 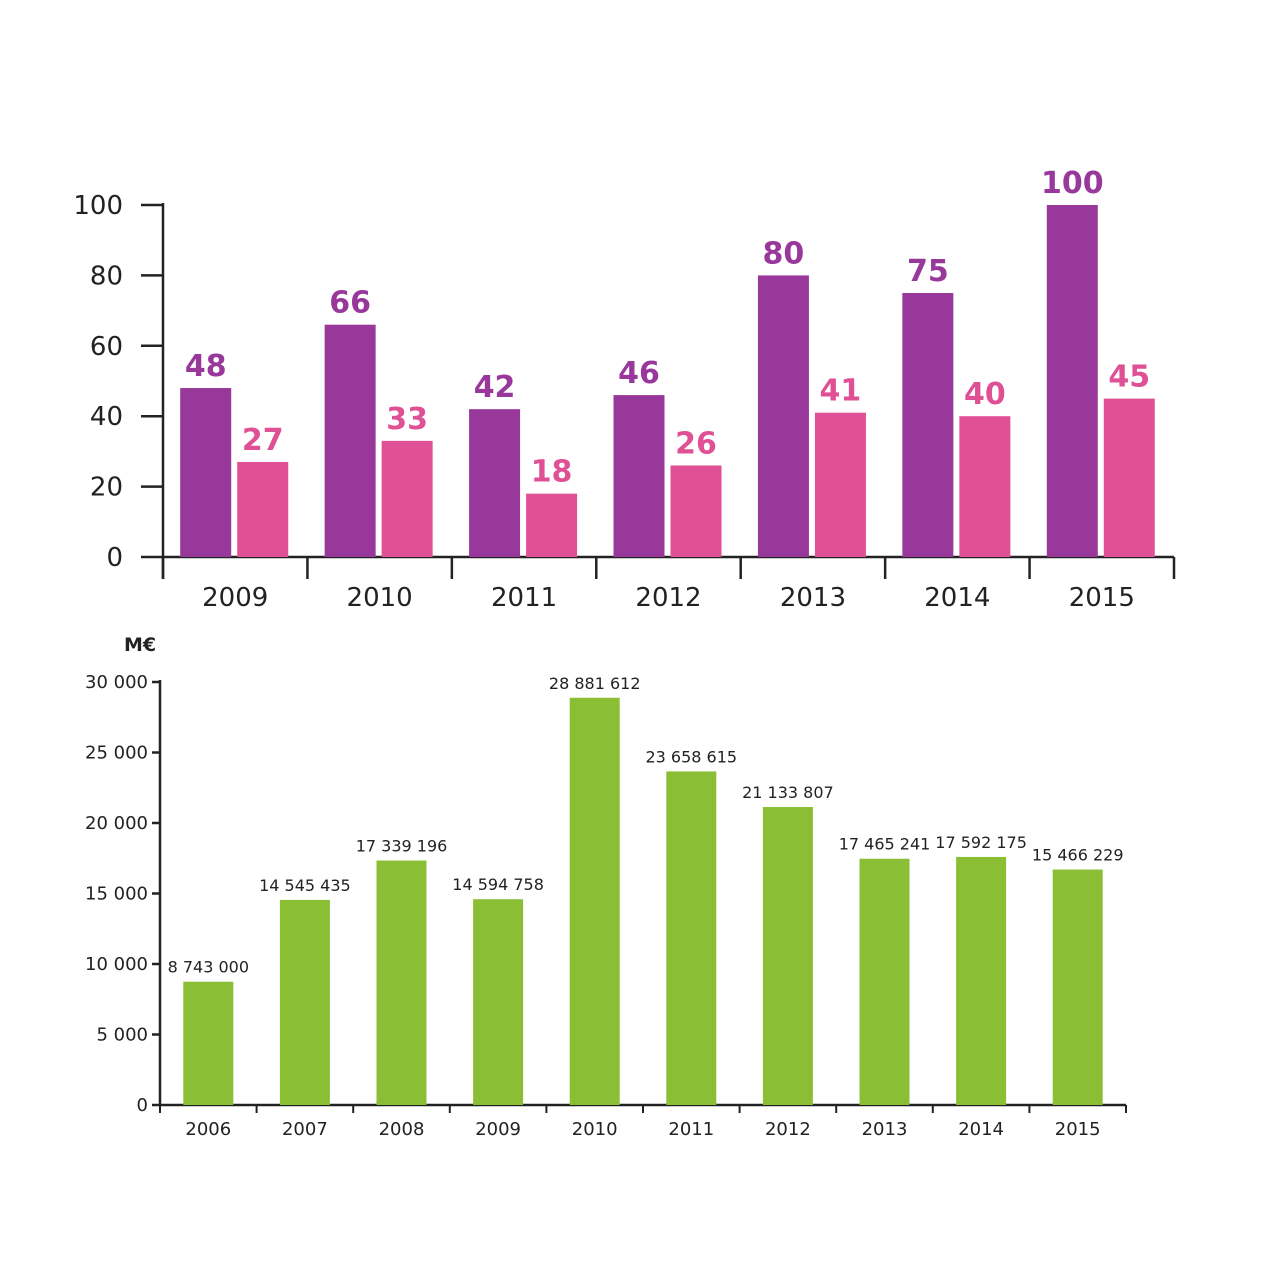 What do you see at coordinates (639, 373) in the screenshot?
I see `data-label-series-a: 46` at bounding box center [639, 373].